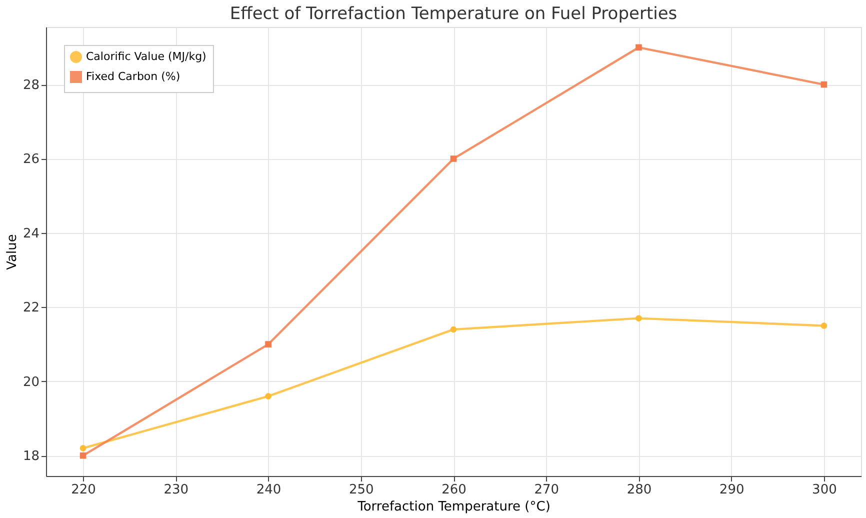  Describe the element at coordinates (146, 56) in the screenshot. I see `legend-label: Calorific Value (MJ/kg)` at that location.